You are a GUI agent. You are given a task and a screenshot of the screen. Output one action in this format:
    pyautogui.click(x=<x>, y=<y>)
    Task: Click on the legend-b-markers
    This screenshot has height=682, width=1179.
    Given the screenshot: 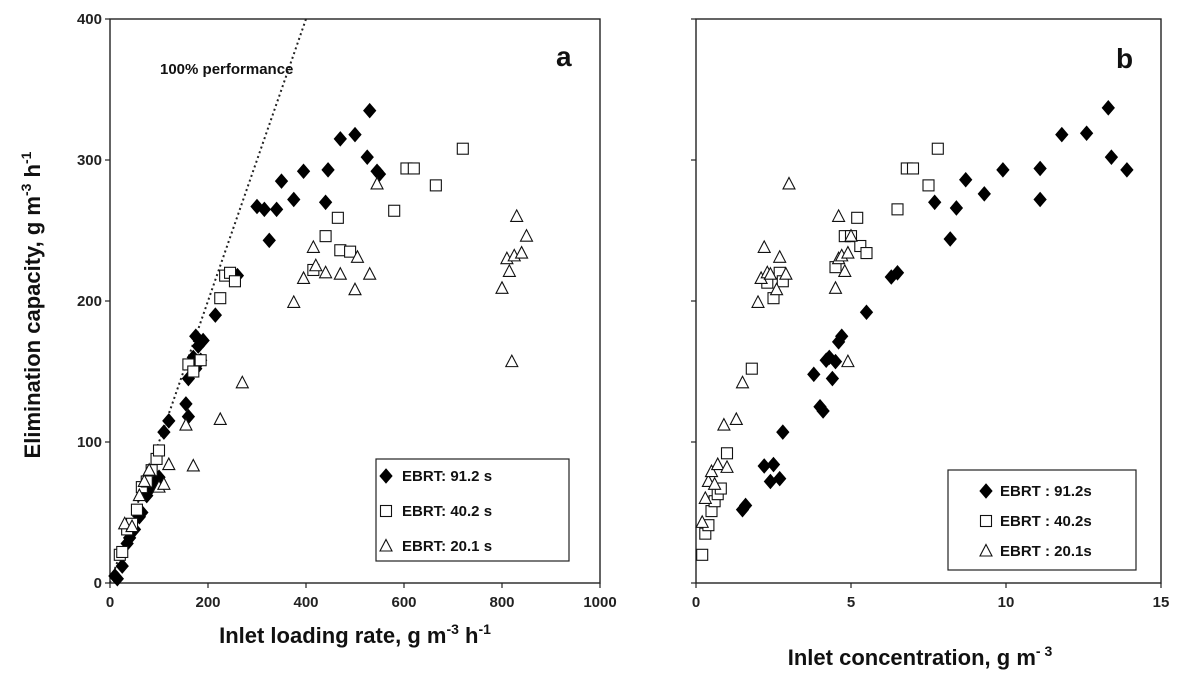 What is the action you would take?
    pyautogui.click(x=986, y=520)
    